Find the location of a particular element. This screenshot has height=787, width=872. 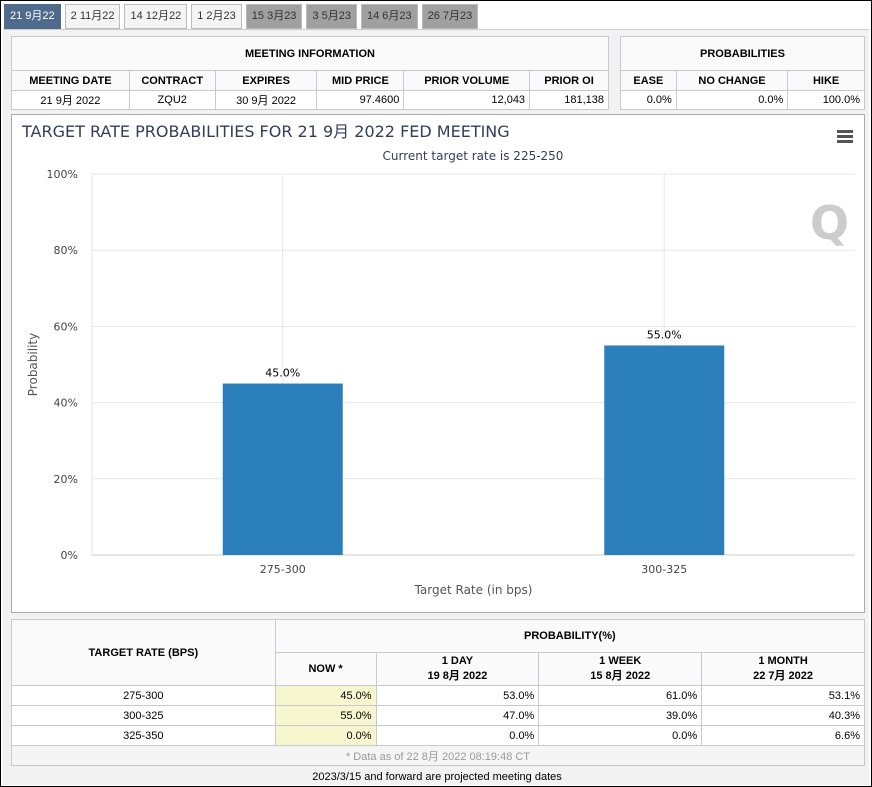

y-tick-label: 80% is located at coordinates (66, 250).